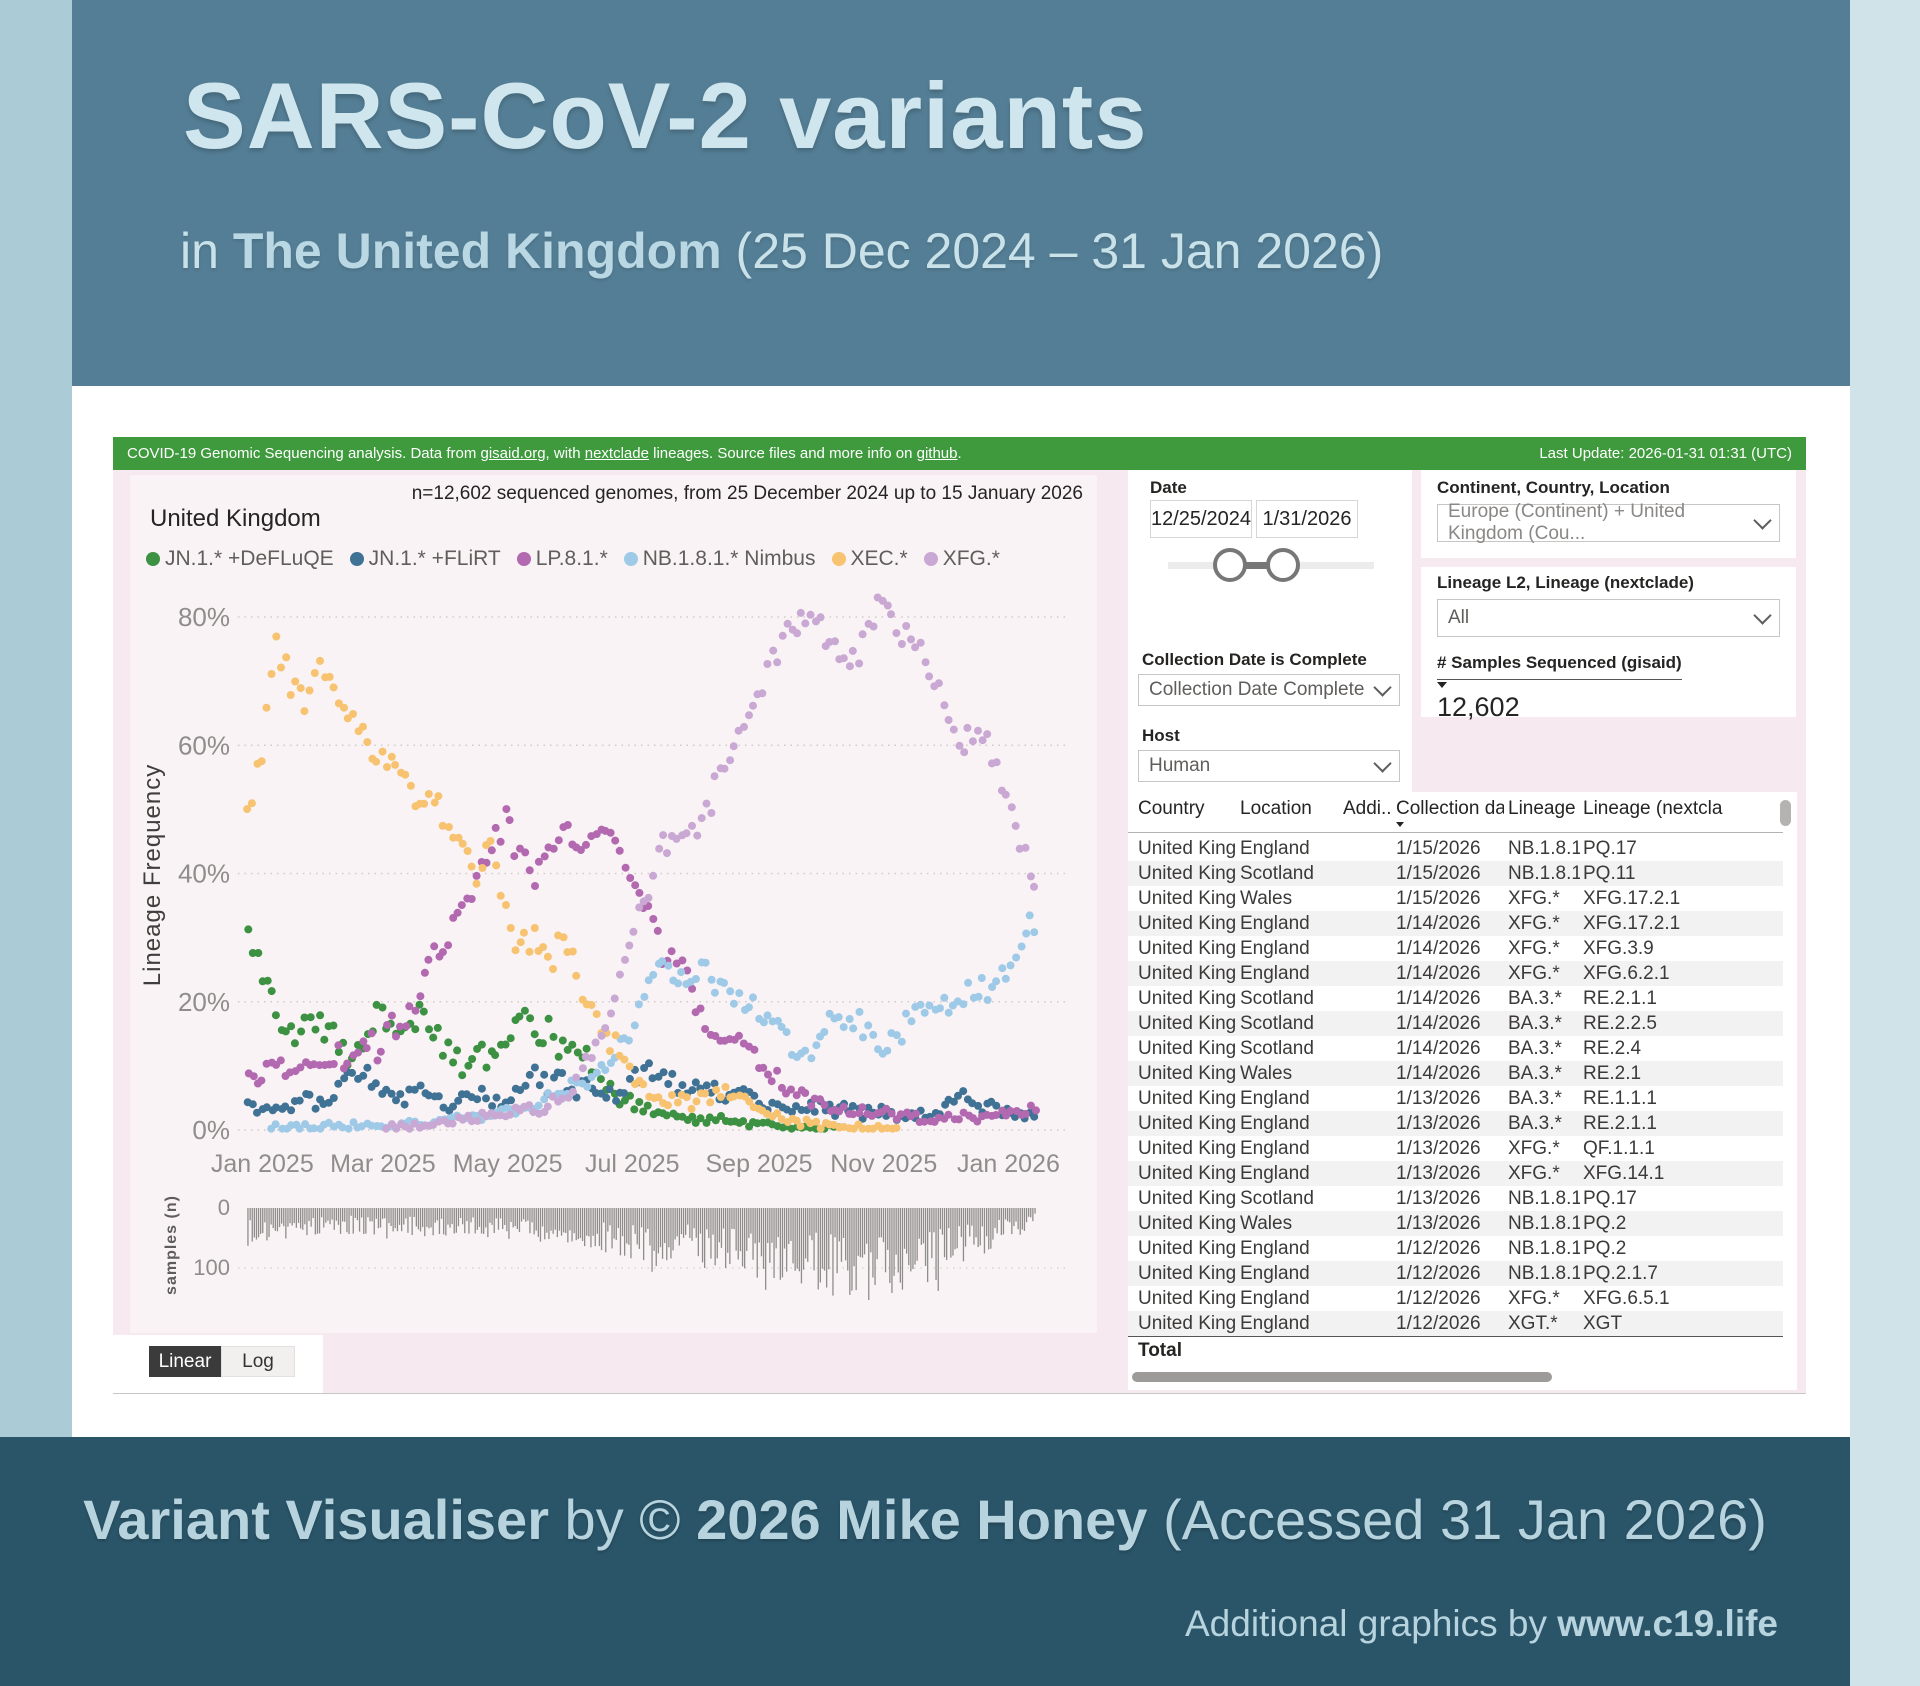  Describe the element at coordinates (1455, 1323) in the screenshot. I see `table-row: United Kingd...England 1/12/2026 XGT.* XGT` at that location.